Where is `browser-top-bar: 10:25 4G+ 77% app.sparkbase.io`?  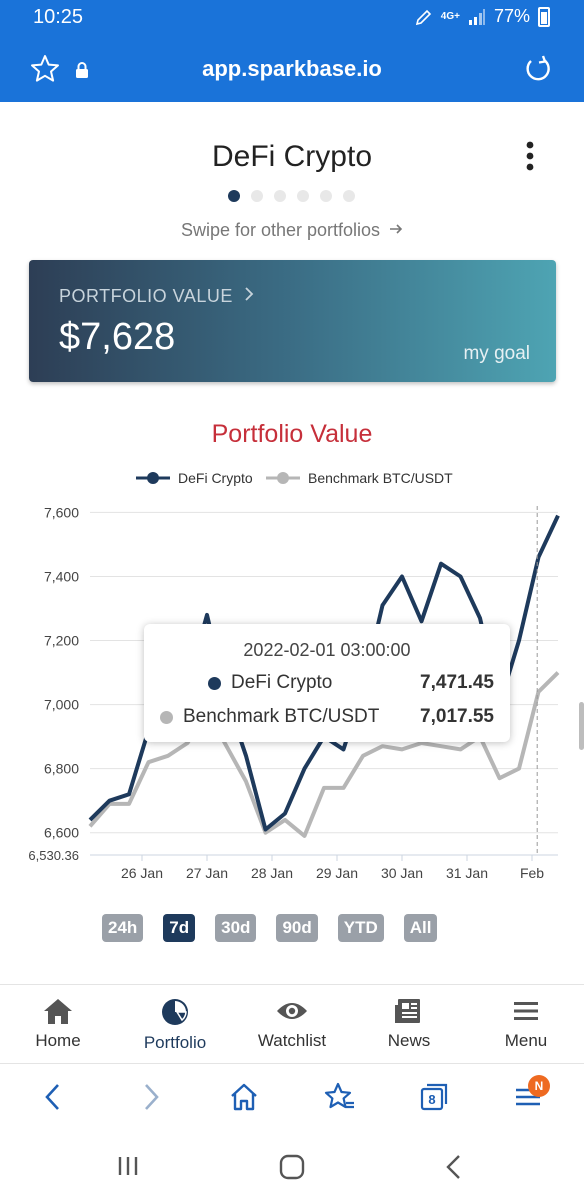 browser-top-bar: 10:25 4G+ 77% app.sparkbase.io is located at coordinates (292, 51).